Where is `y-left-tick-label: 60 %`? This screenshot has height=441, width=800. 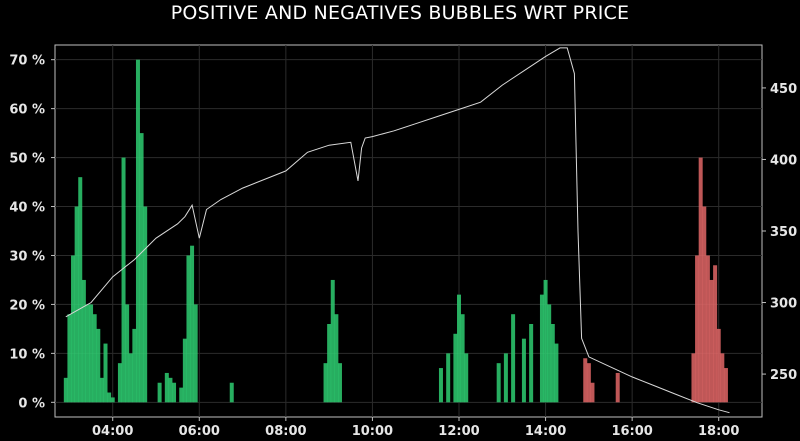 y-left-tick-label: 60 % is located at coordinates (27, 110).